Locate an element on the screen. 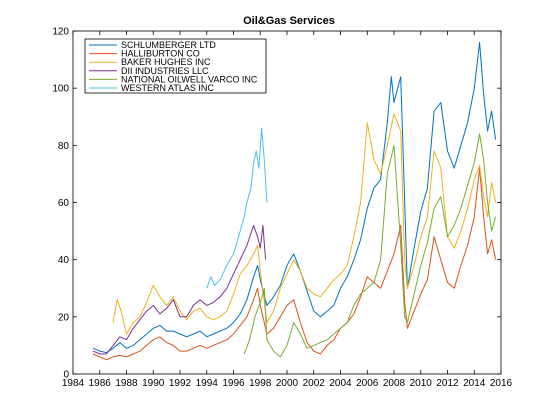  x-tick-label: 1990 is located at coordinates (153, 383).